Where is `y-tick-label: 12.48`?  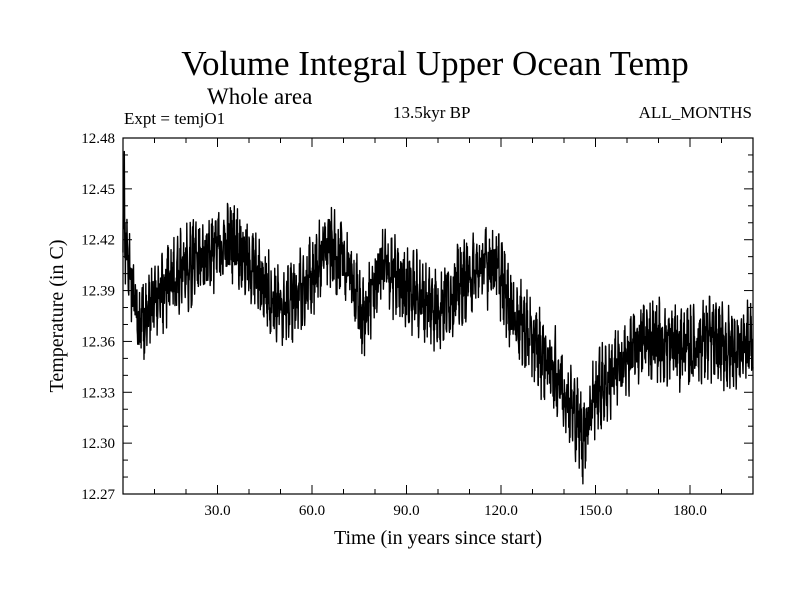
y-tick-label: 12.48 is located at coordinates (98, 139).